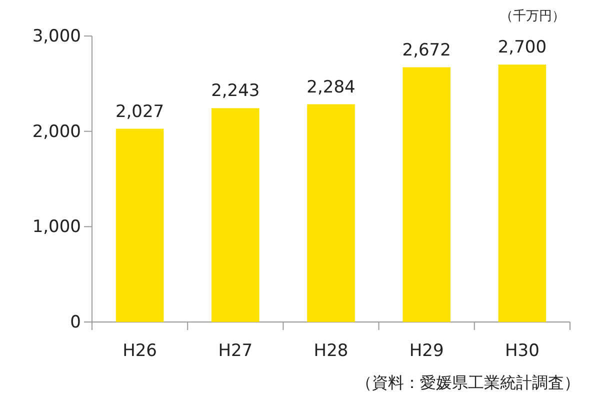 Image resolution: width=600 pixels, height=400 pixels. I want to click on x-tick-label: H27, so click(235, 351).